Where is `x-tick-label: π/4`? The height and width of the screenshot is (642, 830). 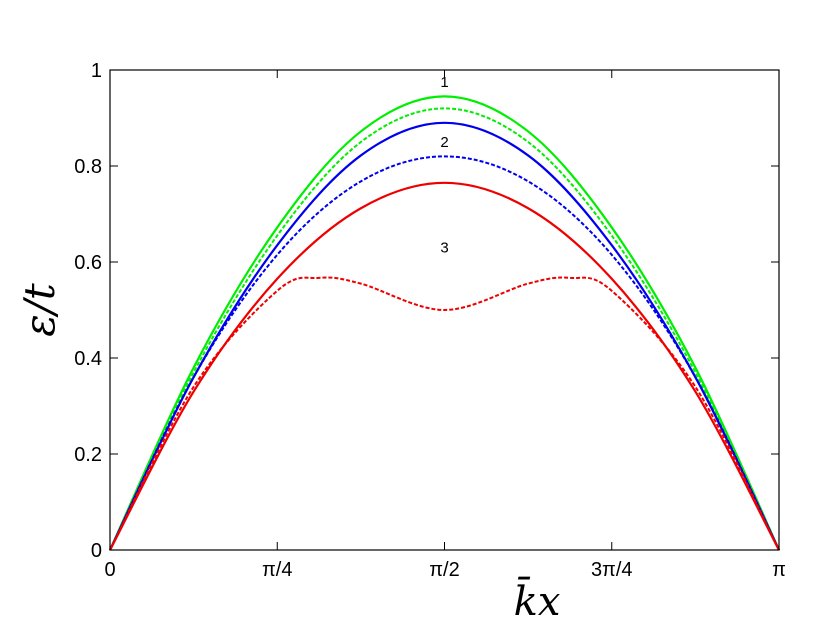 x-tick-label: π/4 is located at coordinates (277, 570).